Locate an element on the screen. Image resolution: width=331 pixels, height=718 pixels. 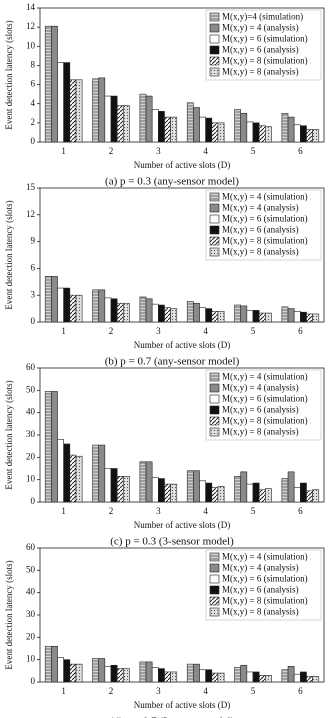
y-tick-label: 6 is located at coordinates (33, 267).